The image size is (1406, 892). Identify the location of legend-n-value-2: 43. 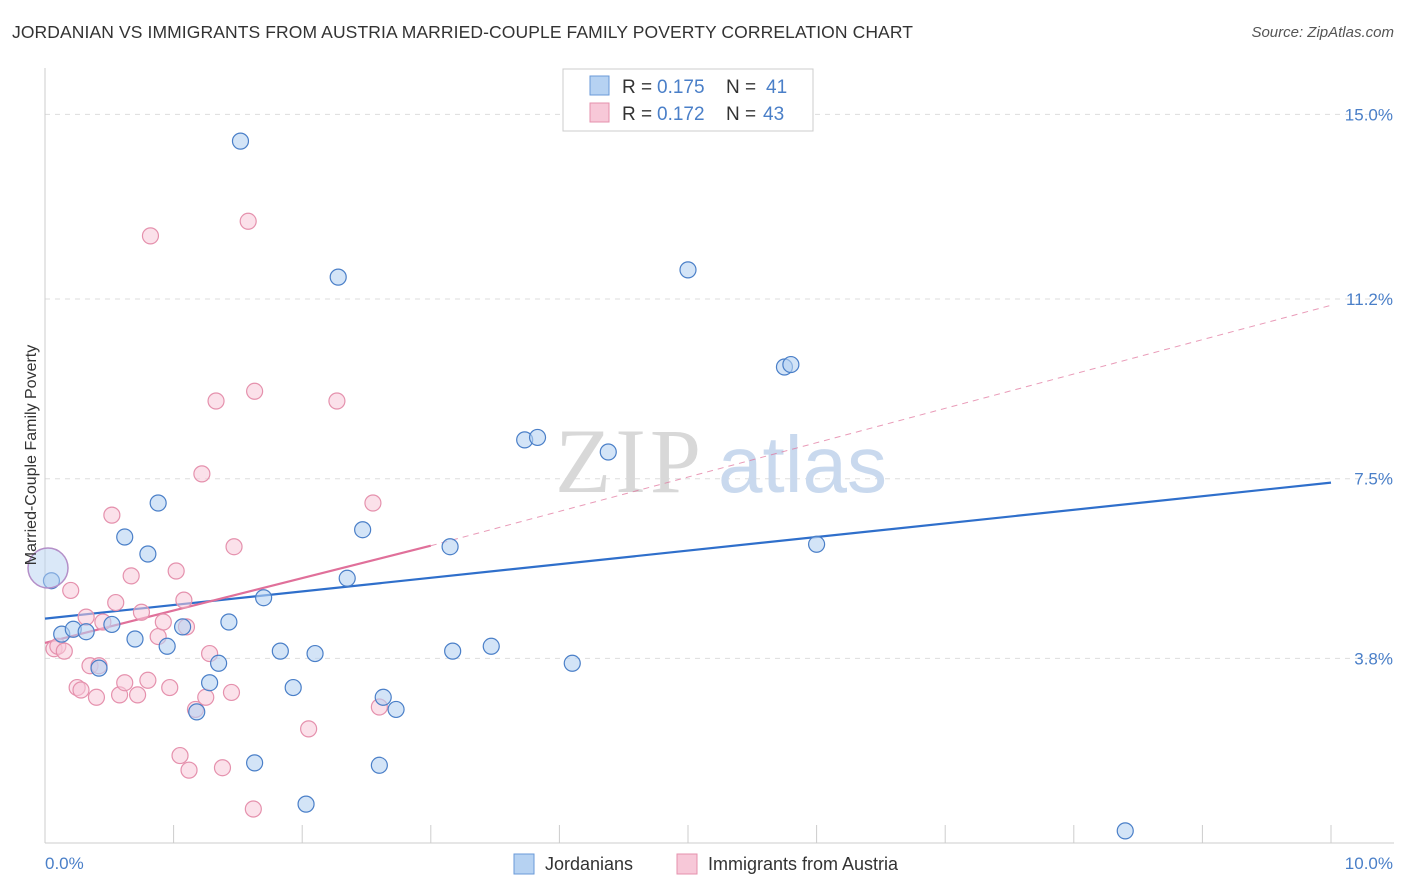
(773, 114).